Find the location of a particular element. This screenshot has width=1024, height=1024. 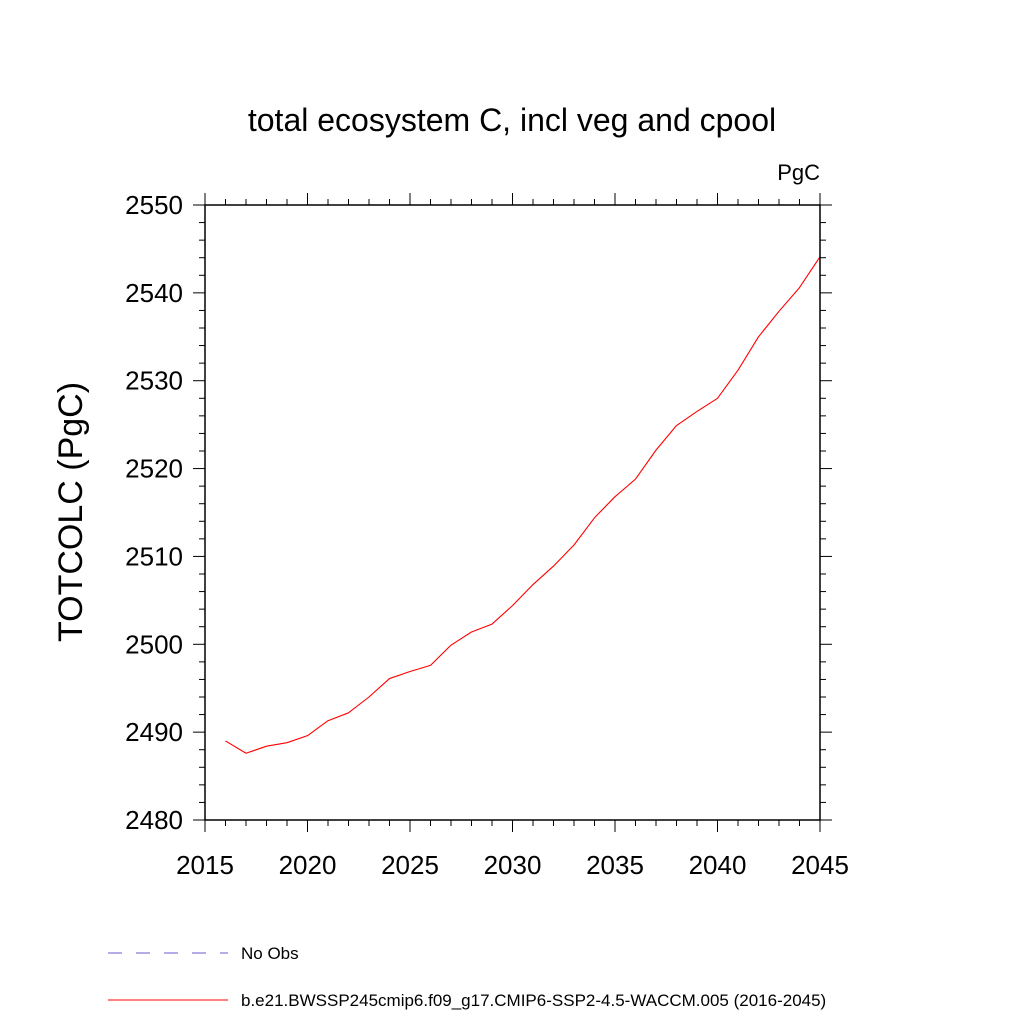

y-tick-label: 2480 is located at coordinates (154, 820).